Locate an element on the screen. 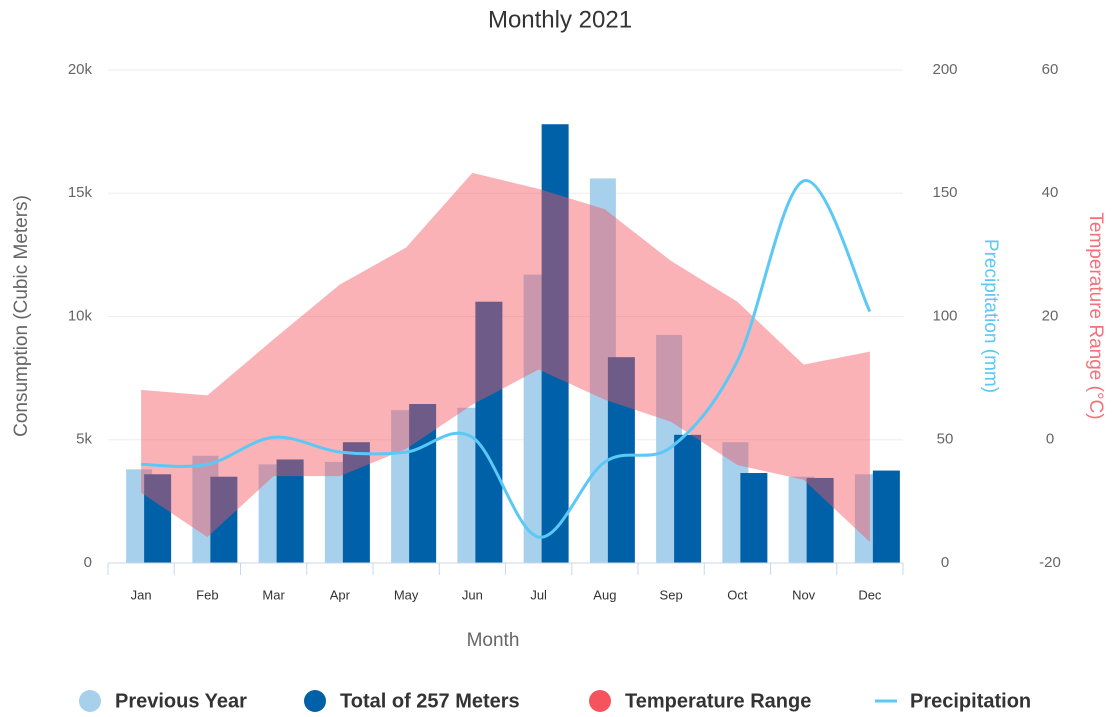  legend-label: Temperature Range is located at coordinates (718, 701).